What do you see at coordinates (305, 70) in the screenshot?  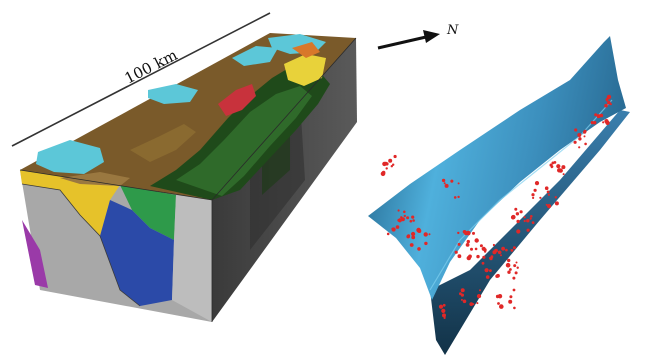 I see `top-unit-yellow` at bounding box center [305, 70].